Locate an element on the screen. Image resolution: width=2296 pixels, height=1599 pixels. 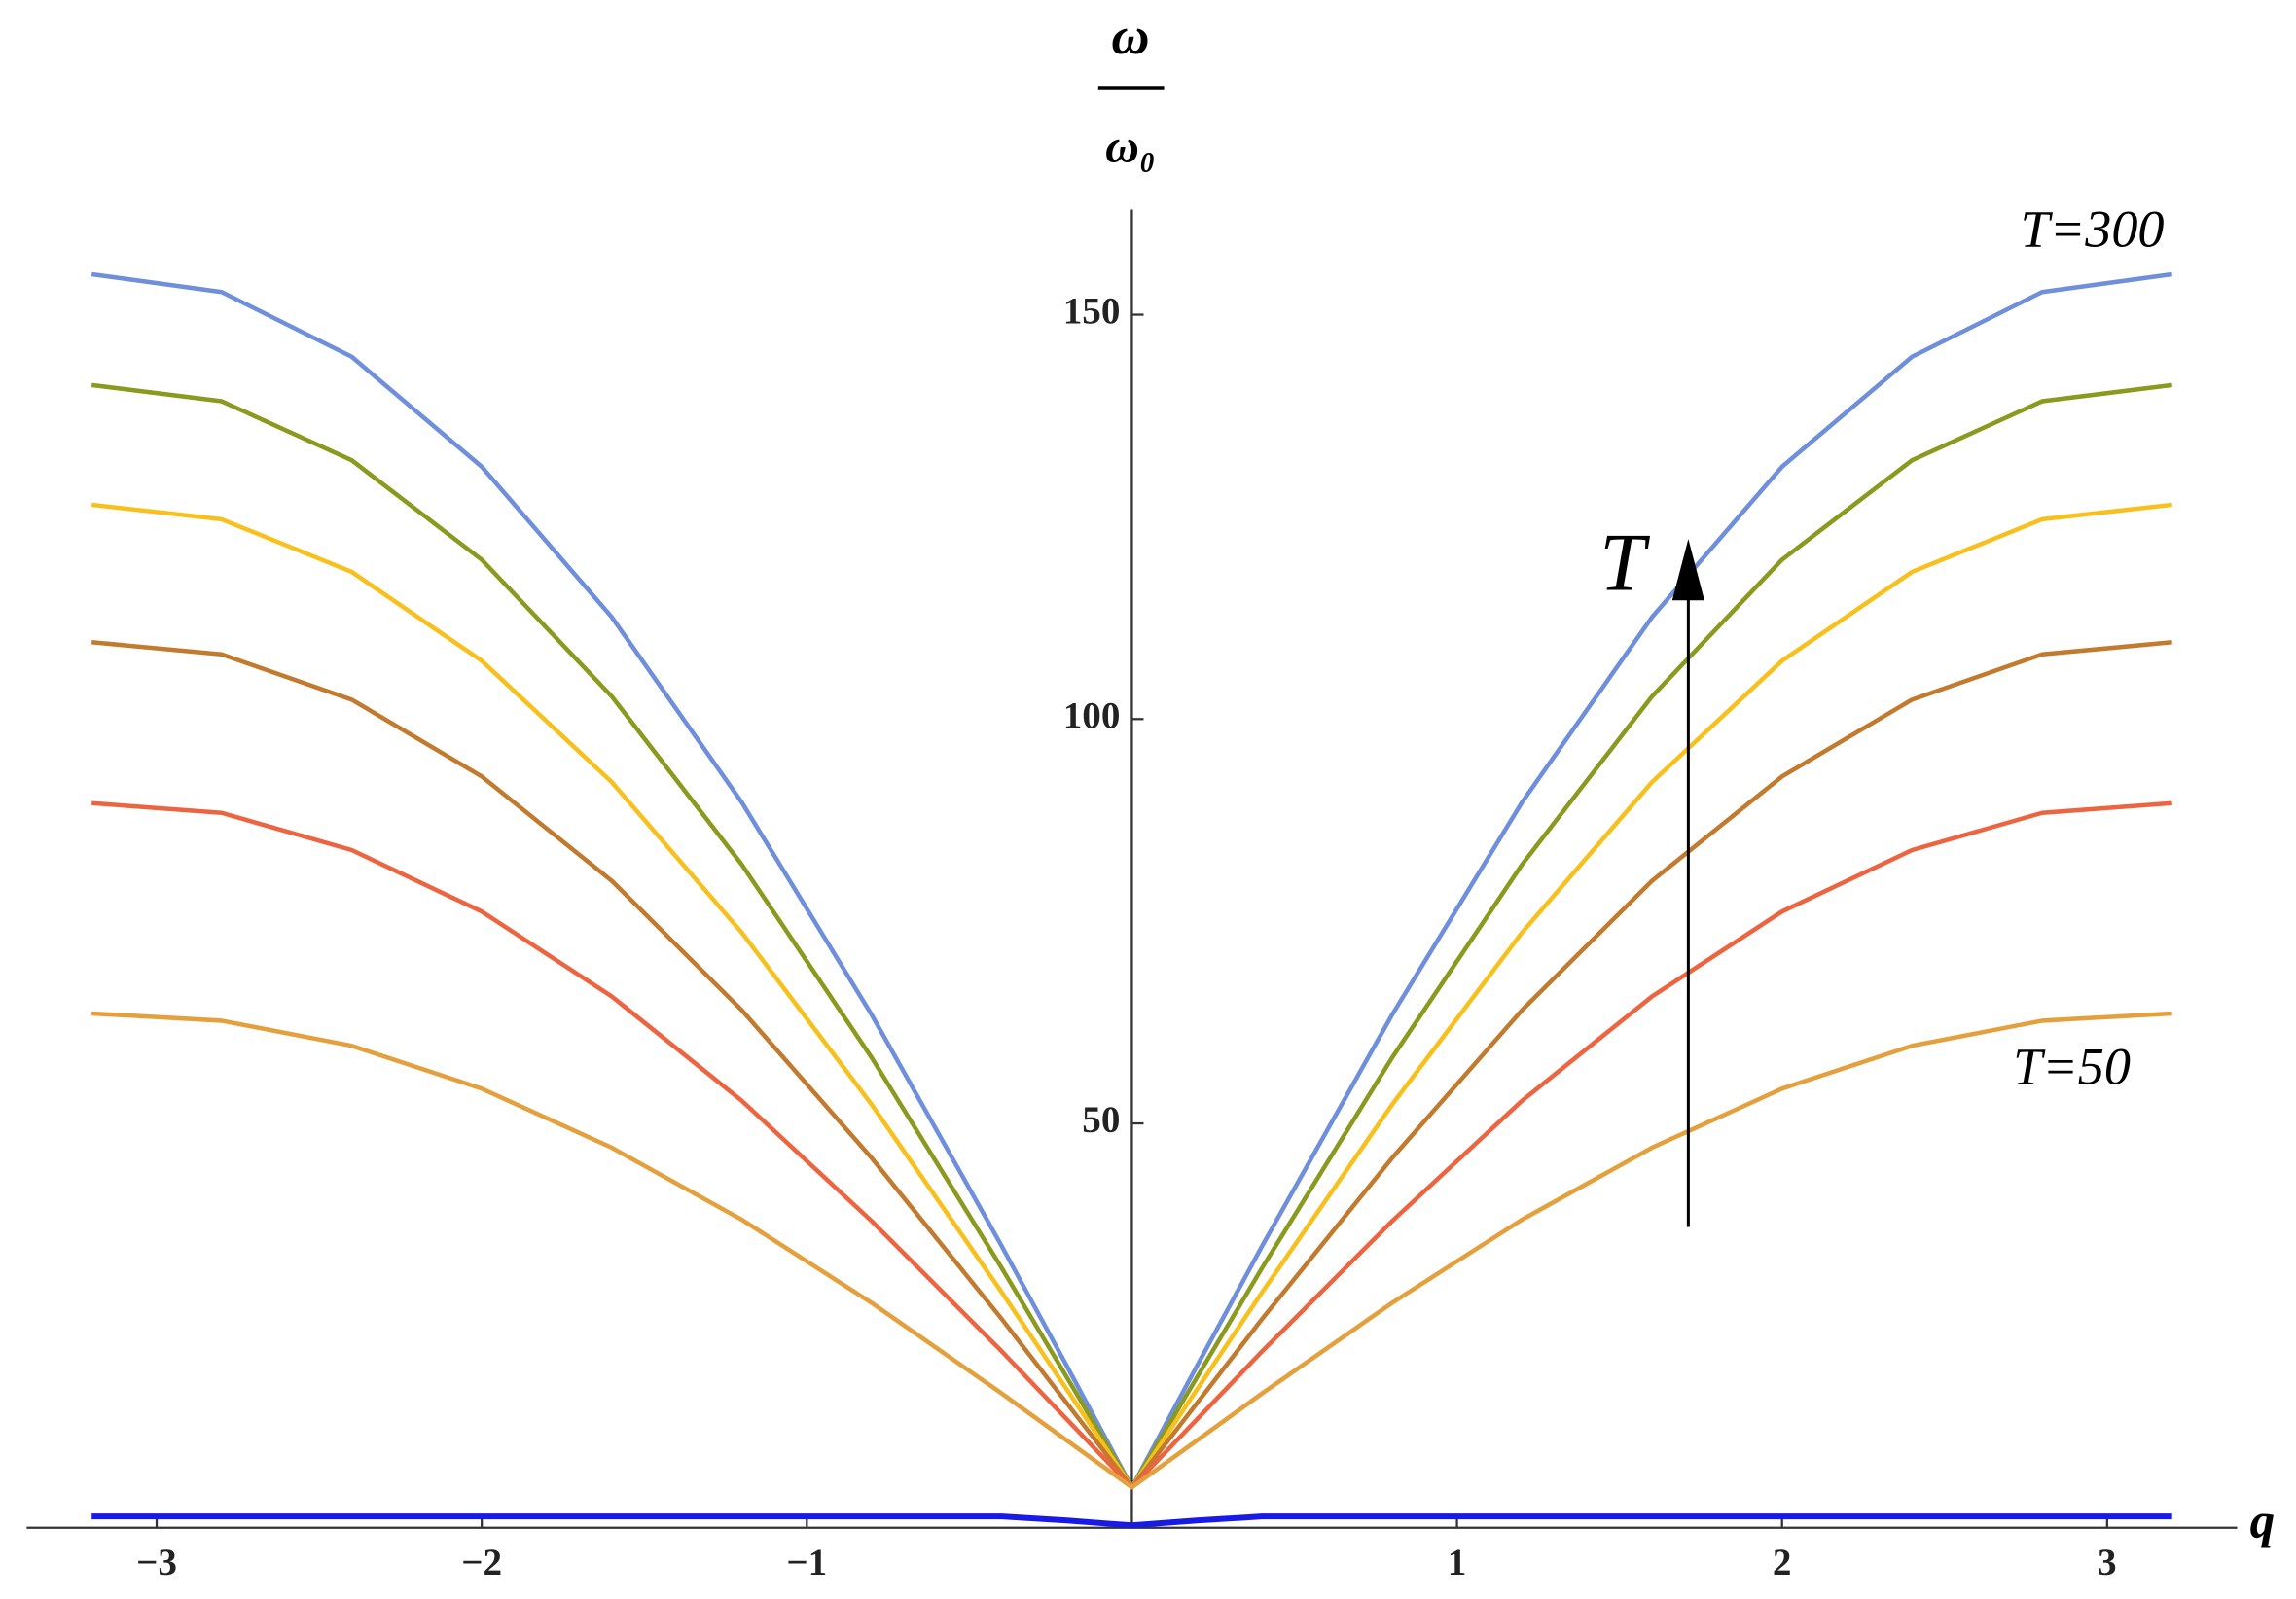
x-label: q is located at coordinates (2263, 1520).